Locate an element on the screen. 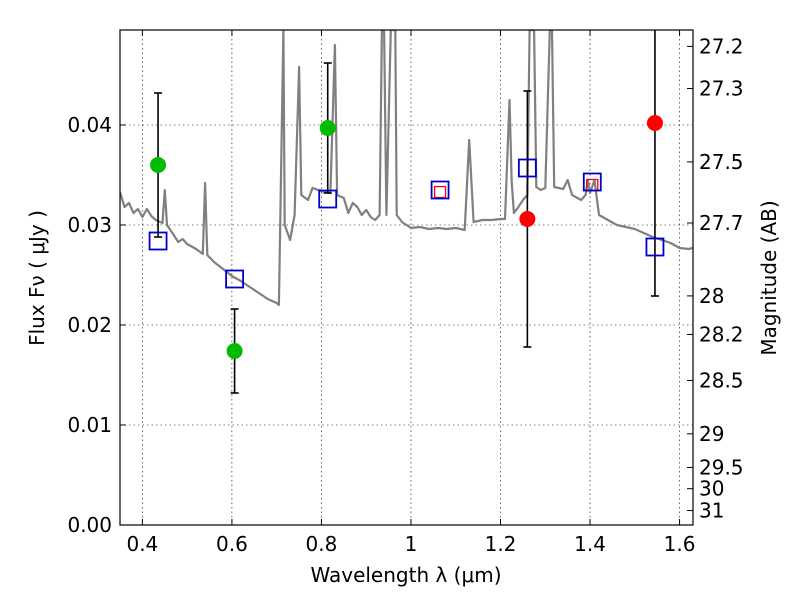 The image size is (800, 600). x-tick-label: 1 is located at coordinates (411, 544).